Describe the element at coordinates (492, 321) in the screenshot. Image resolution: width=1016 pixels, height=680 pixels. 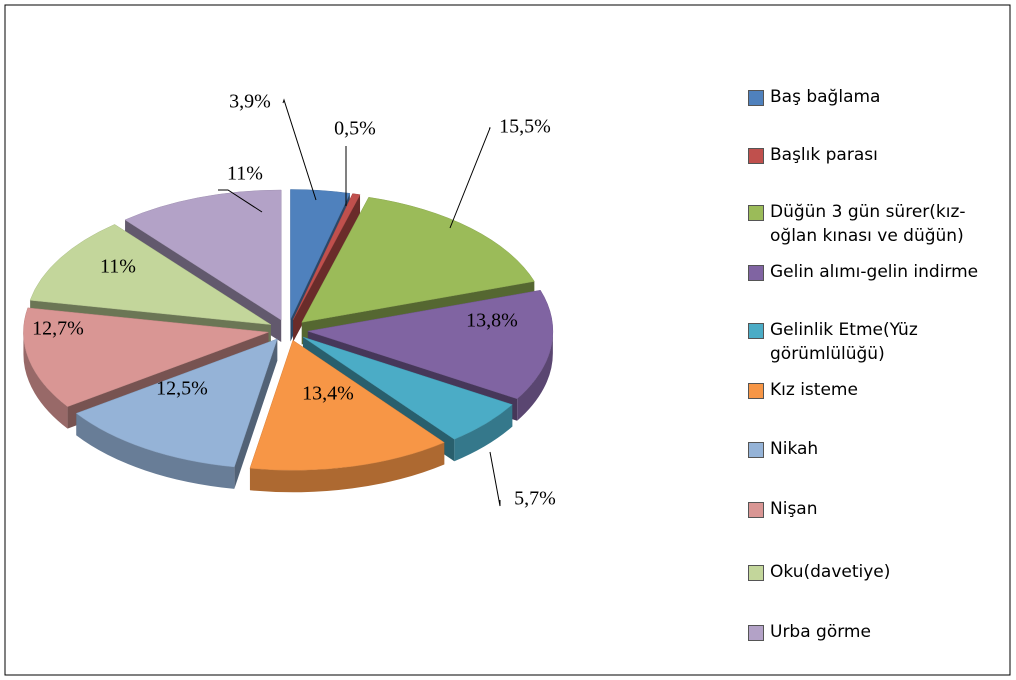
I see `data-label: 13,8%` at that location.